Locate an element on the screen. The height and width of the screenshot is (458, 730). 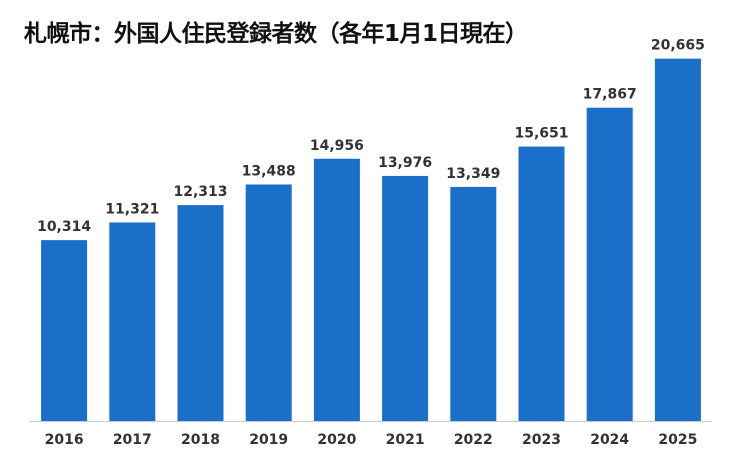
x-tick-label-2023: 2023 is located at coordinates (541, 440).